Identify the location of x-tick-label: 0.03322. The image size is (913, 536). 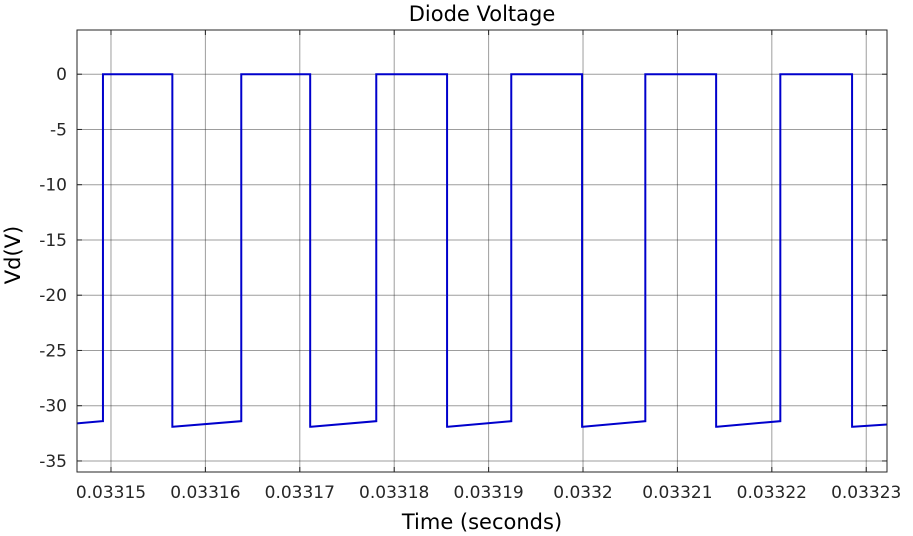
(772, 493).